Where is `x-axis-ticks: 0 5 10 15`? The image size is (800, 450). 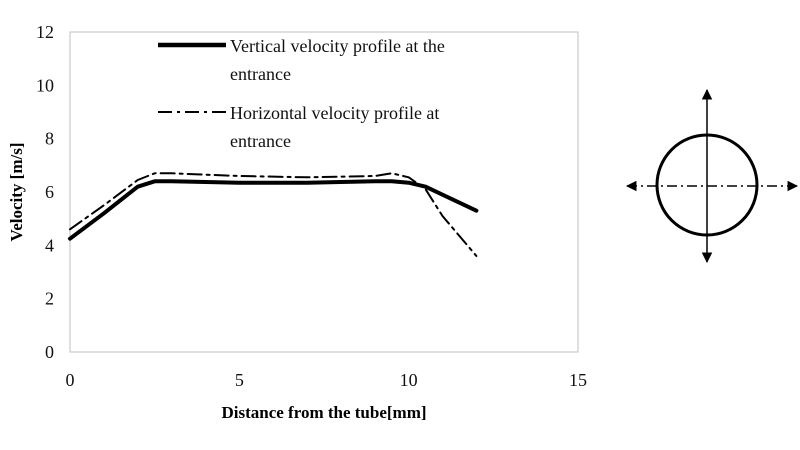
x-axis-ticks: 0 5 10 15 is located at coordinates (327, 380).